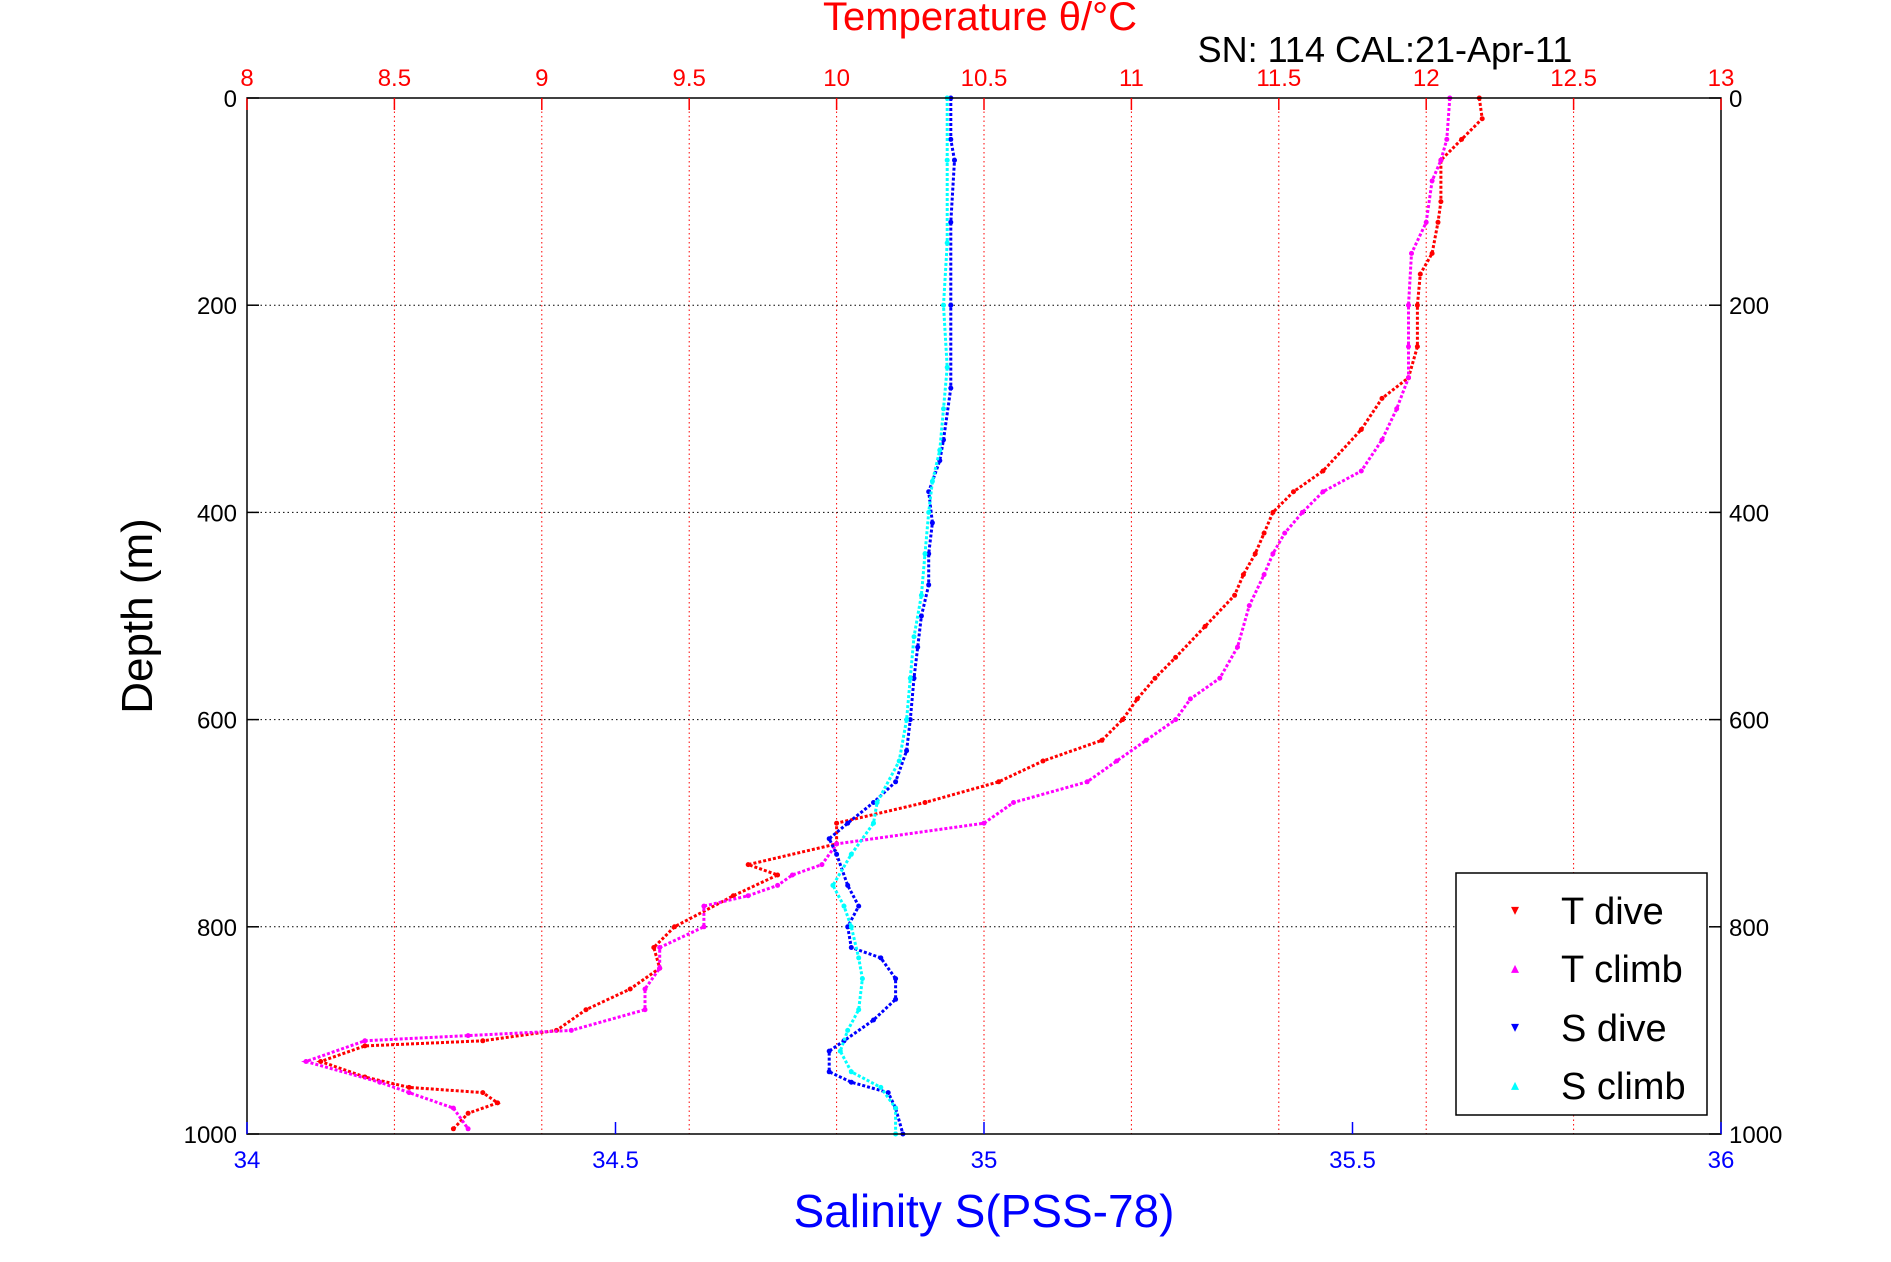 Image resolution: width=1891 pixels, height=1262 pixels. Describe the element at coordinates (217, 306) in the screenshot. I see `depth-tick-label-left: 200` at that location.